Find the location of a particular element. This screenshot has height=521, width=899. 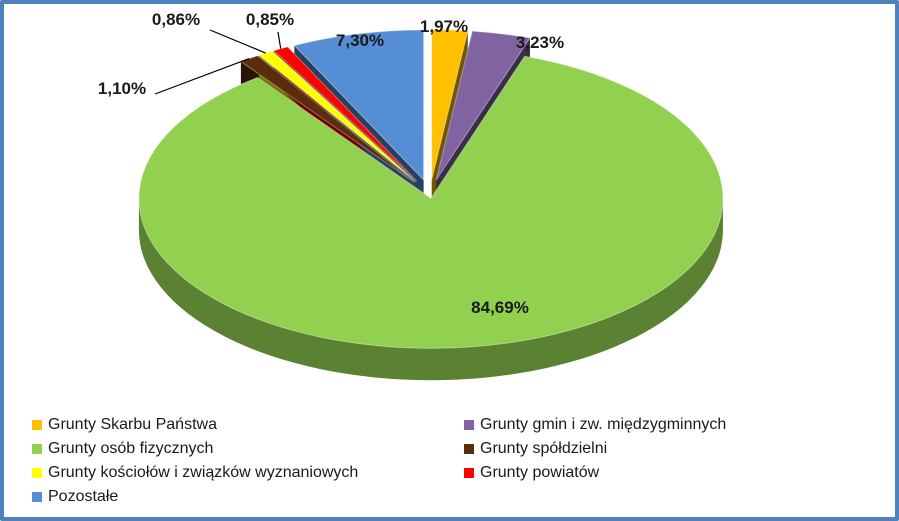

data-label-grunty-osob-fizycznych: 84,69% is located at coordinates (500, 307).